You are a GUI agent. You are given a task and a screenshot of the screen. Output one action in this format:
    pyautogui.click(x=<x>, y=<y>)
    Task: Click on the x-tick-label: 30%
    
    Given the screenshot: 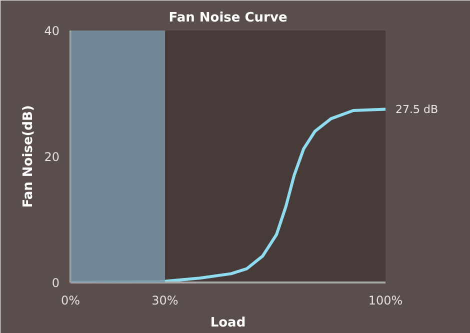 What is the action you would take?
    pyautogui.click(x=165, y=301)
    